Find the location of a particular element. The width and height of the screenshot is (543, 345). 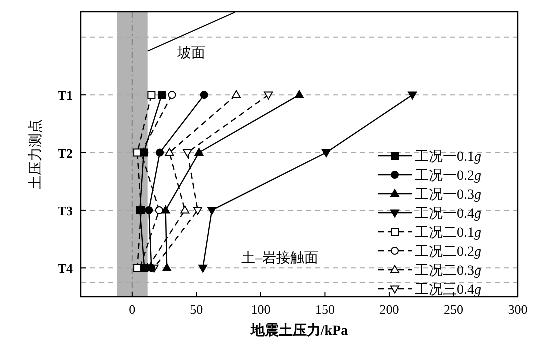

x-axis-title: 地震土压力/kPa is located at coordinates (299, 331).